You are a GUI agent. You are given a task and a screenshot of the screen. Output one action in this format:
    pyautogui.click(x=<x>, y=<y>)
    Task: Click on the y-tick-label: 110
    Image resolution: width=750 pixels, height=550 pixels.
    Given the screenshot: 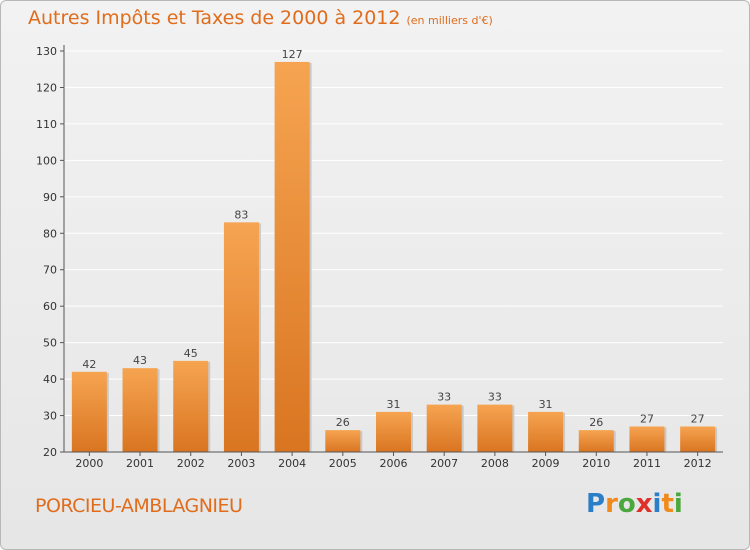 What is the action you would take?
    pyautogui.click(x=46, y=124)
    